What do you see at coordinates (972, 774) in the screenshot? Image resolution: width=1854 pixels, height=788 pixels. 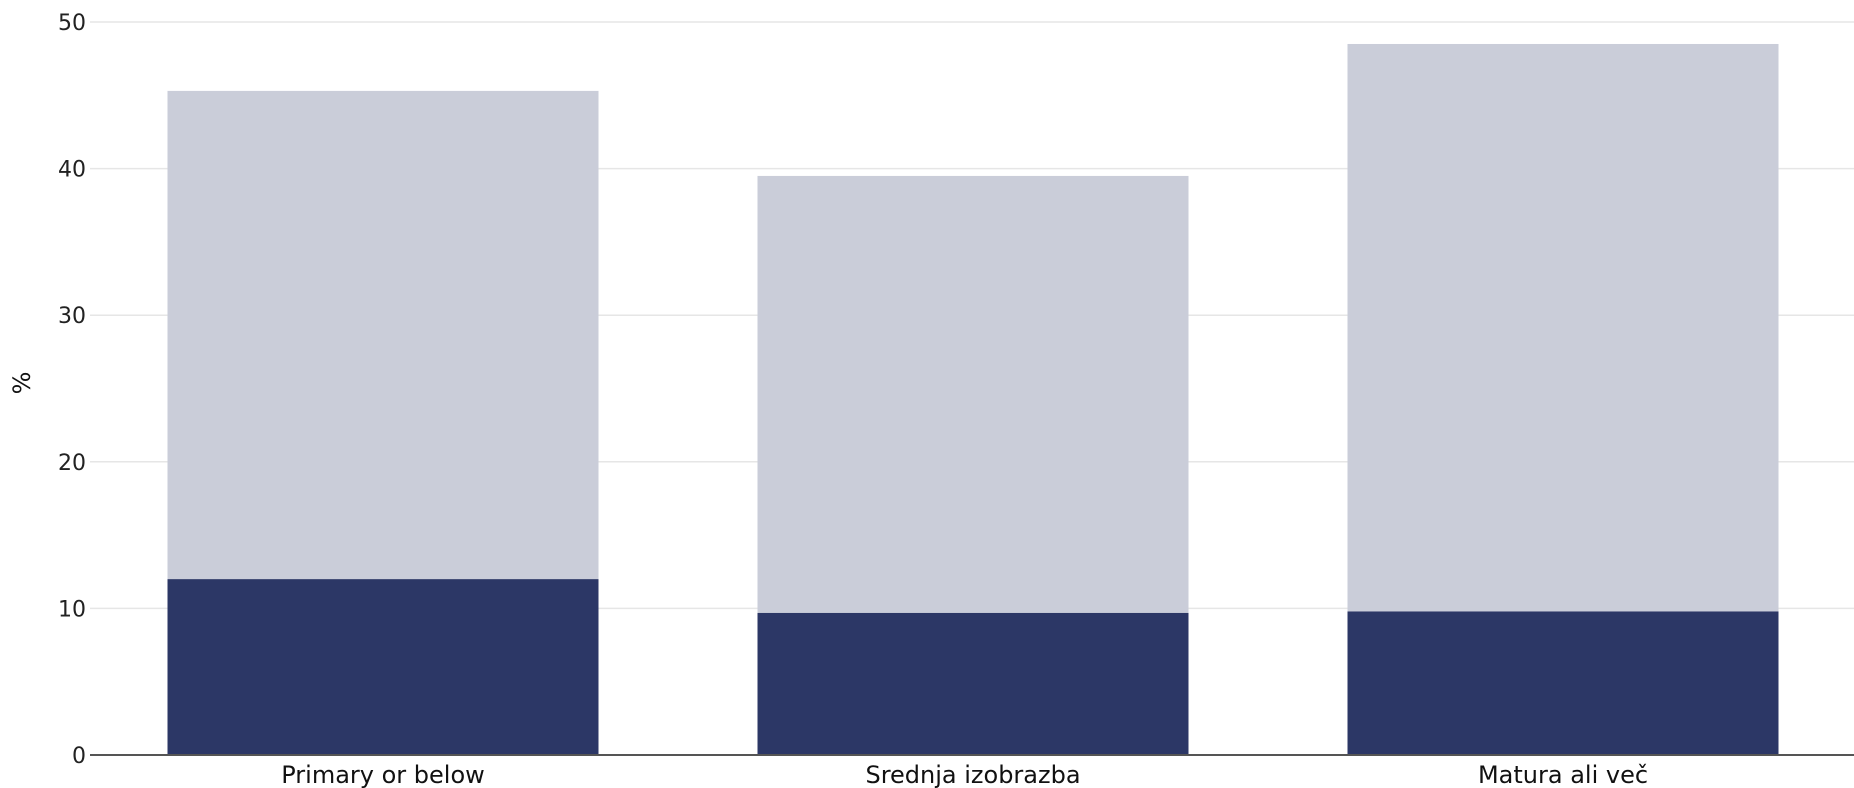 I see `x-category-label: Srednja izobrazba` at bounding box center [972, 774].